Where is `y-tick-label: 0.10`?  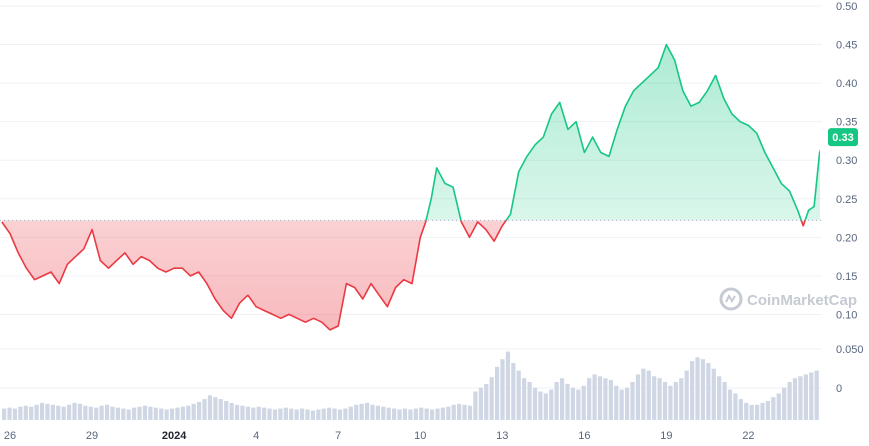
y-tick-label: 0.10 is located at coordinates (846, 315).